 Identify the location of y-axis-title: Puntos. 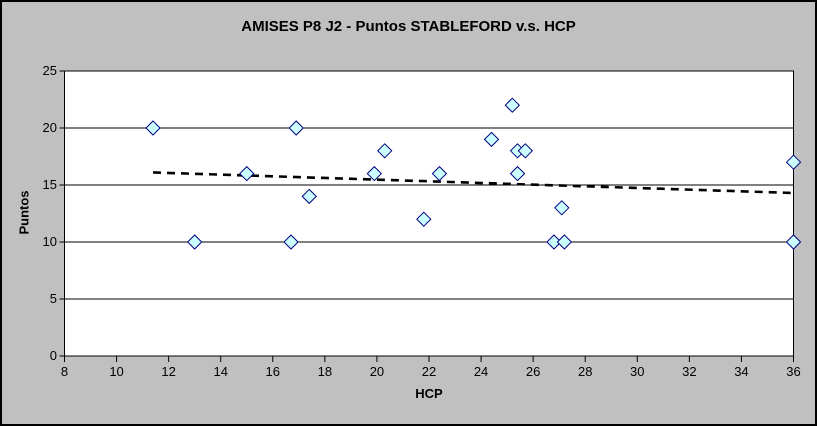
(24, 212).